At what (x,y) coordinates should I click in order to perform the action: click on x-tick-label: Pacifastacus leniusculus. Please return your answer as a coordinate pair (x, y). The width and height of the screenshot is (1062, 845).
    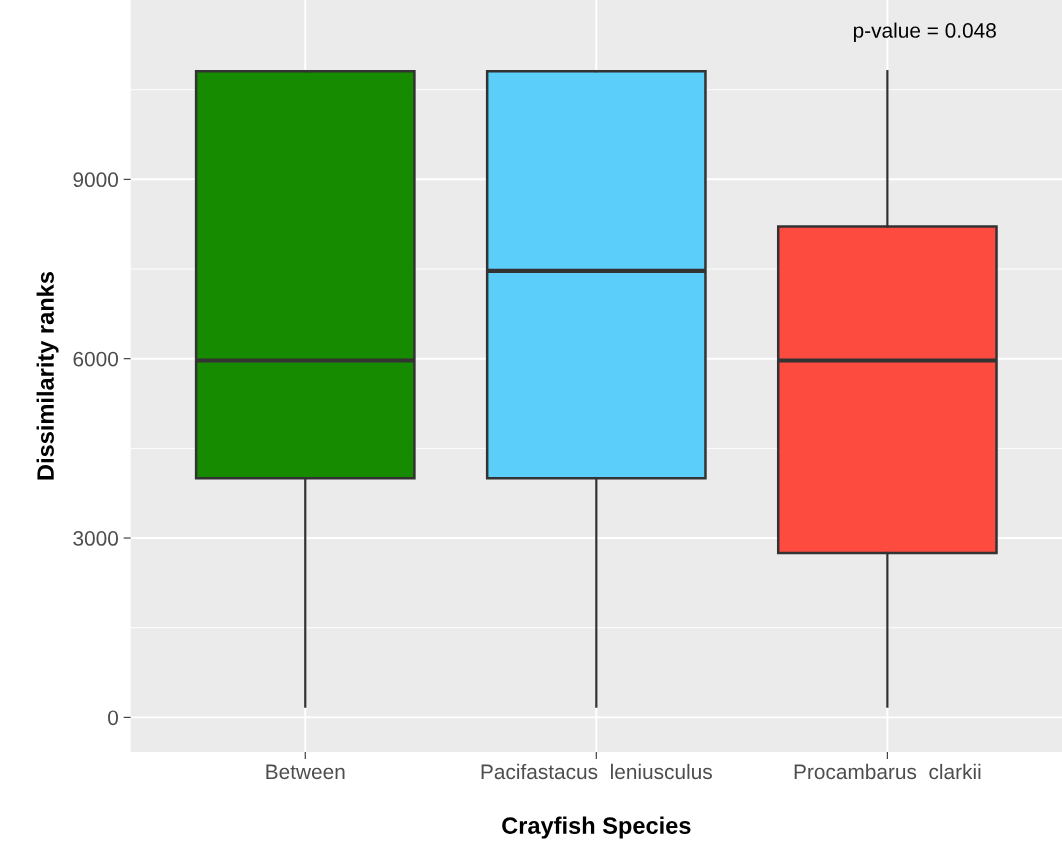
    Looking at the image, I should click on (596, 771).